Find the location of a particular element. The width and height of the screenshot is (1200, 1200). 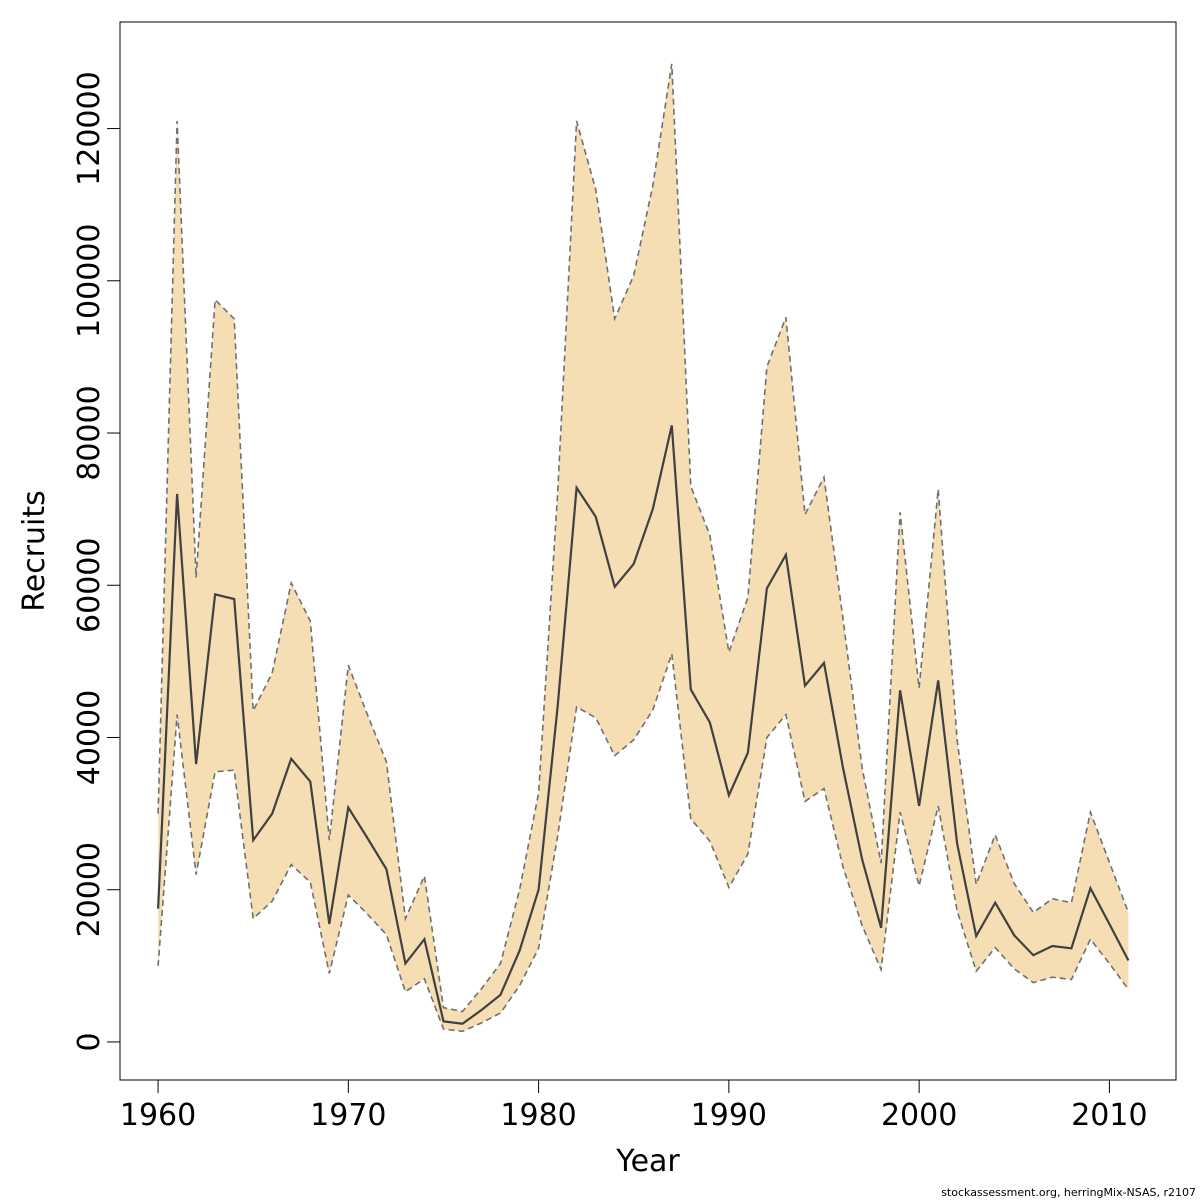

y-tick-label: 80000 is located at coordinates (89, 432).